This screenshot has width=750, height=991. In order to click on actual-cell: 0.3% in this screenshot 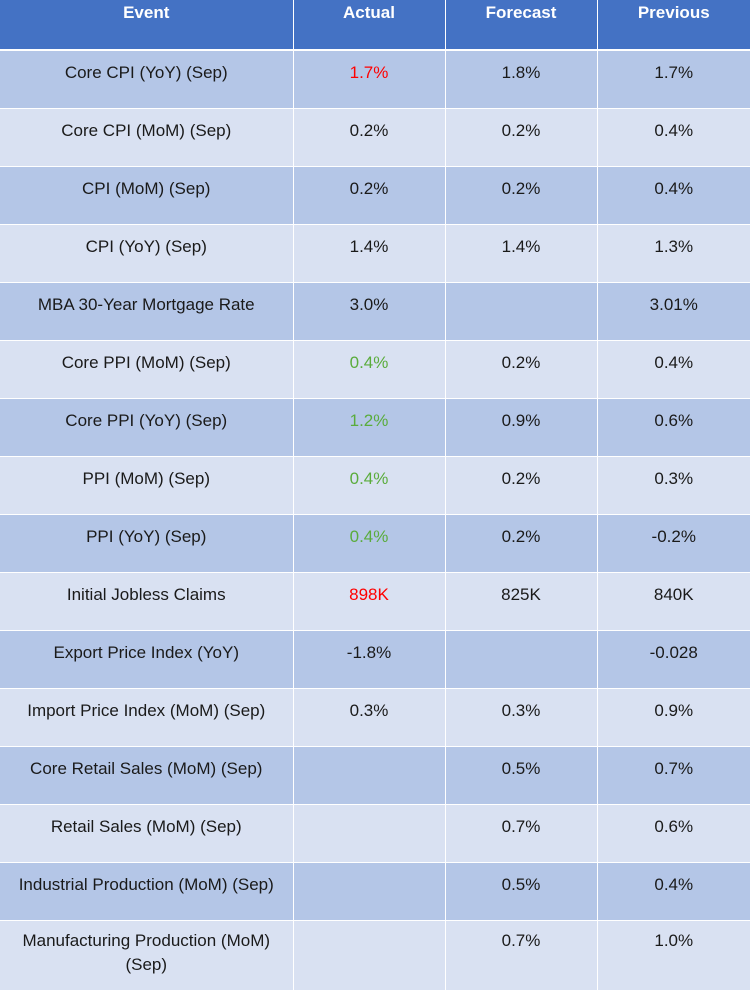, I will do `click(369, 717)`.